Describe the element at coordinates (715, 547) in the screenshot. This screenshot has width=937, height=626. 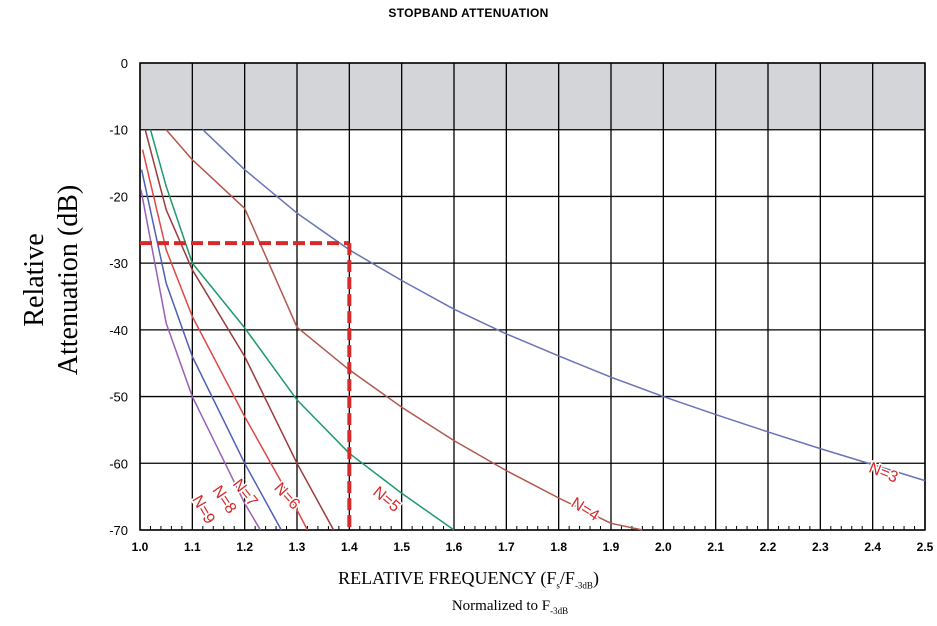
I see `x-tick-label: 2.1` at that location.